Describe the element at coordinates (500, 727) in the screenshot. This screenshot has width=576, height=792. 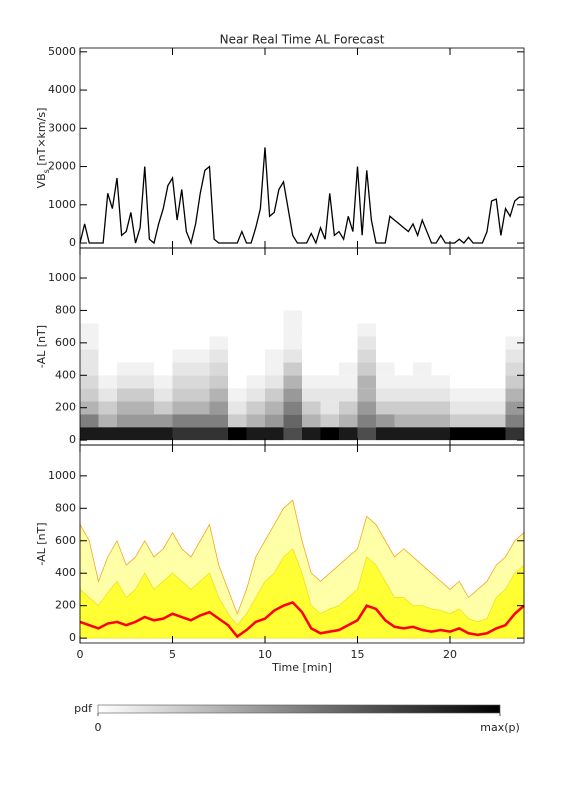
I see `colorbar-tick-label: max(p)` at that location.